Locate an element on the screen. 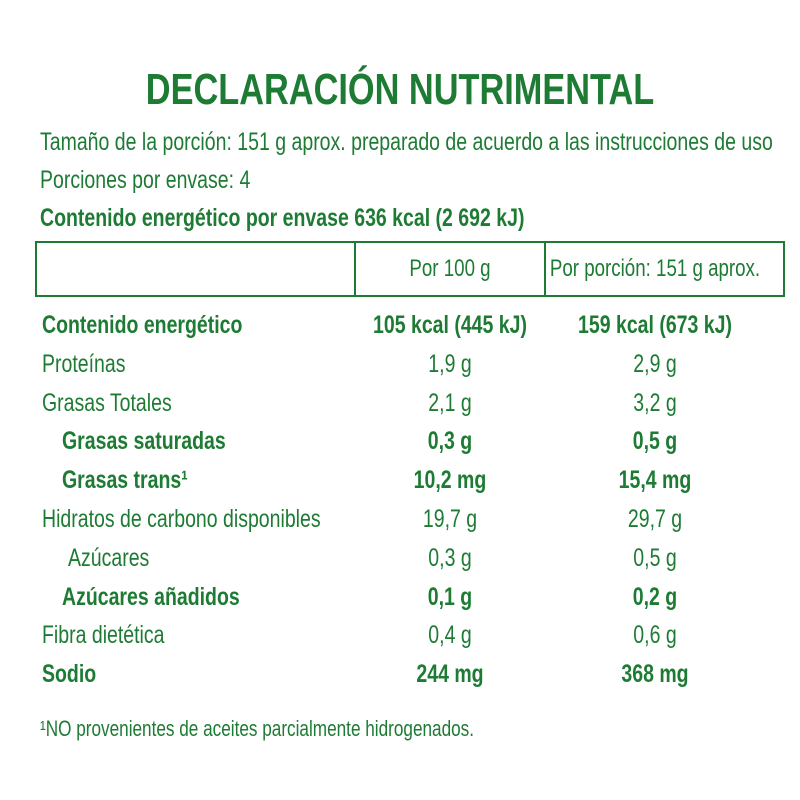  row-value: 0,1 g is located at coordinates (450, 596).